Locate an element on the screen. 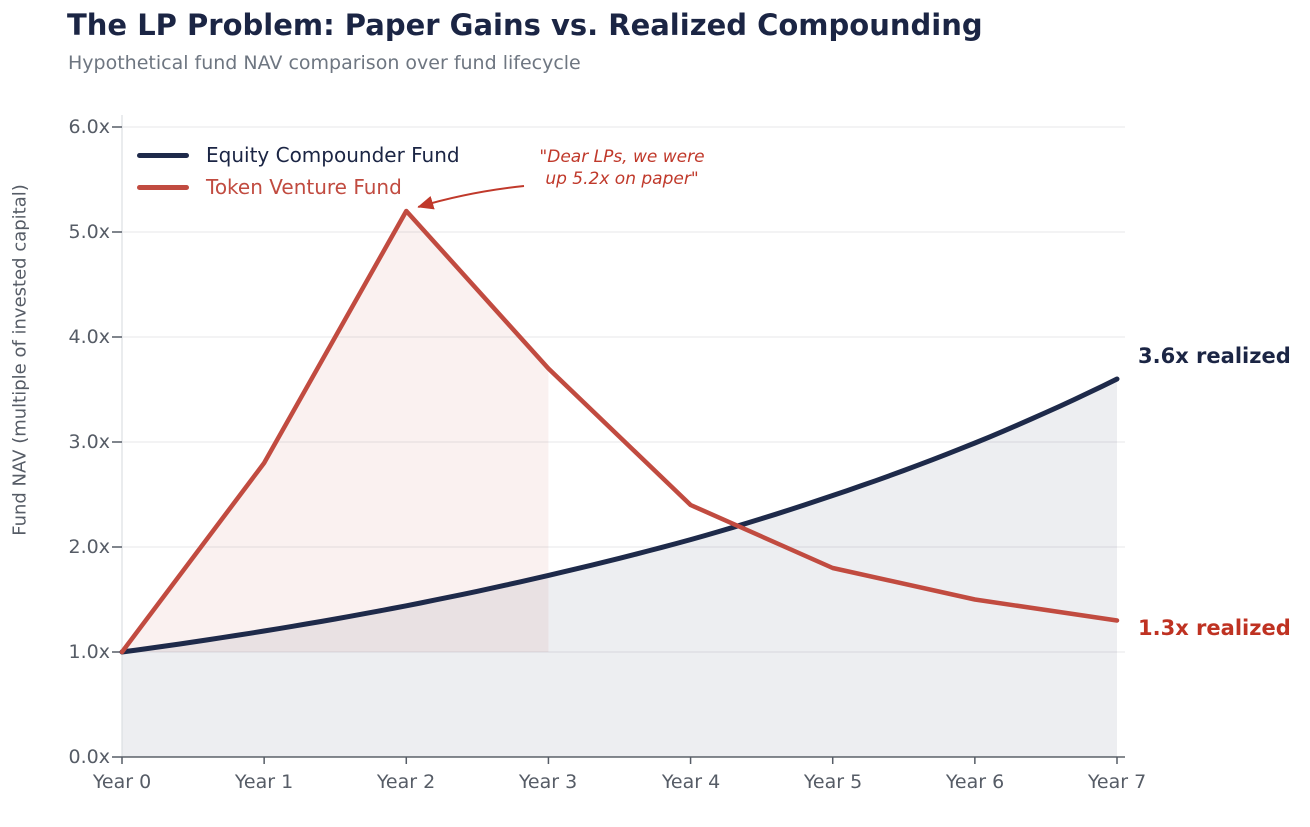 This screenshot has height=827, width=1310. x-tick-label-year7: Year 7 is located at coordinates (1117, 782).